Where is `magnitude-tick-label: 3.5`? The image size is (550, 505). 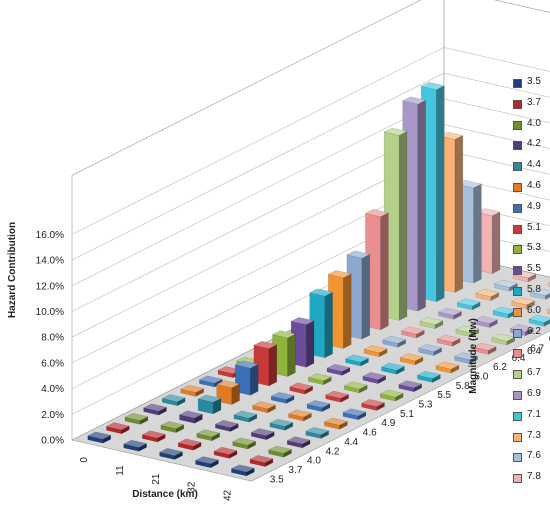 magnitude-tick-label: 3.5 is located at coordinates (277, 479).